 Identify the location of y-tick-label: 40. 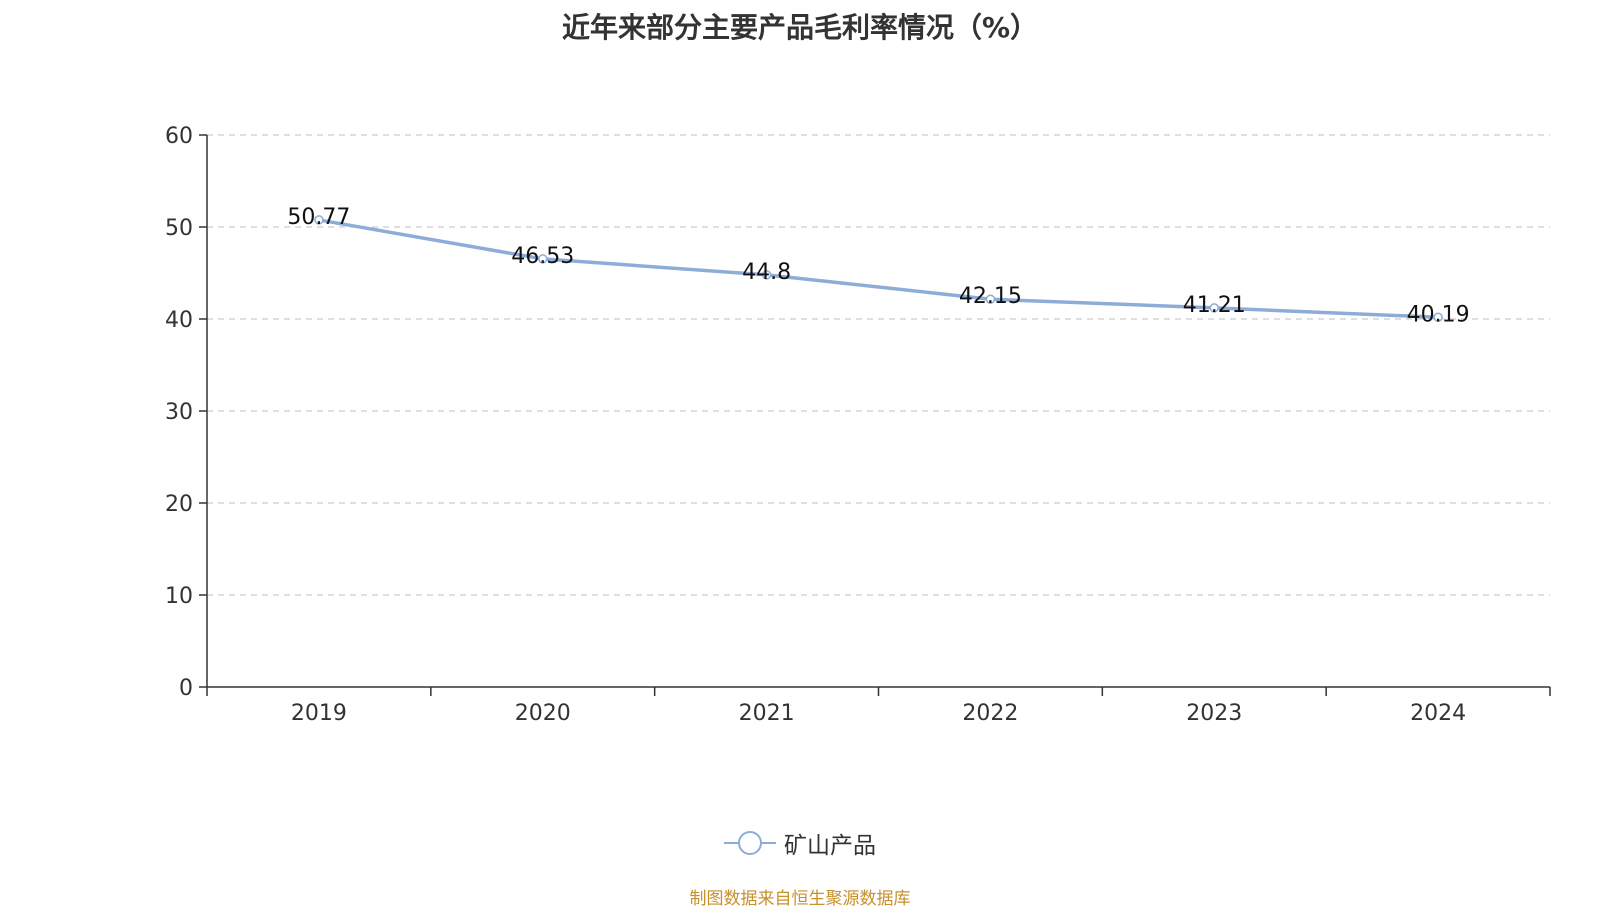
(179, 320).